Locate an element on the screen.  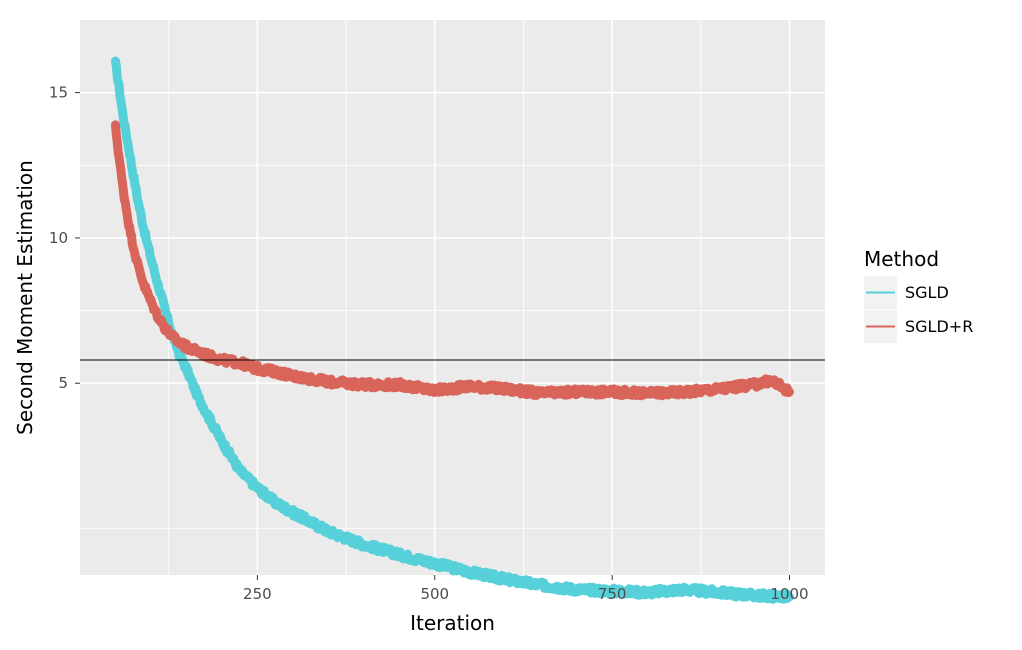
y-tick-label: 5 is located at coordinates (63, 383).